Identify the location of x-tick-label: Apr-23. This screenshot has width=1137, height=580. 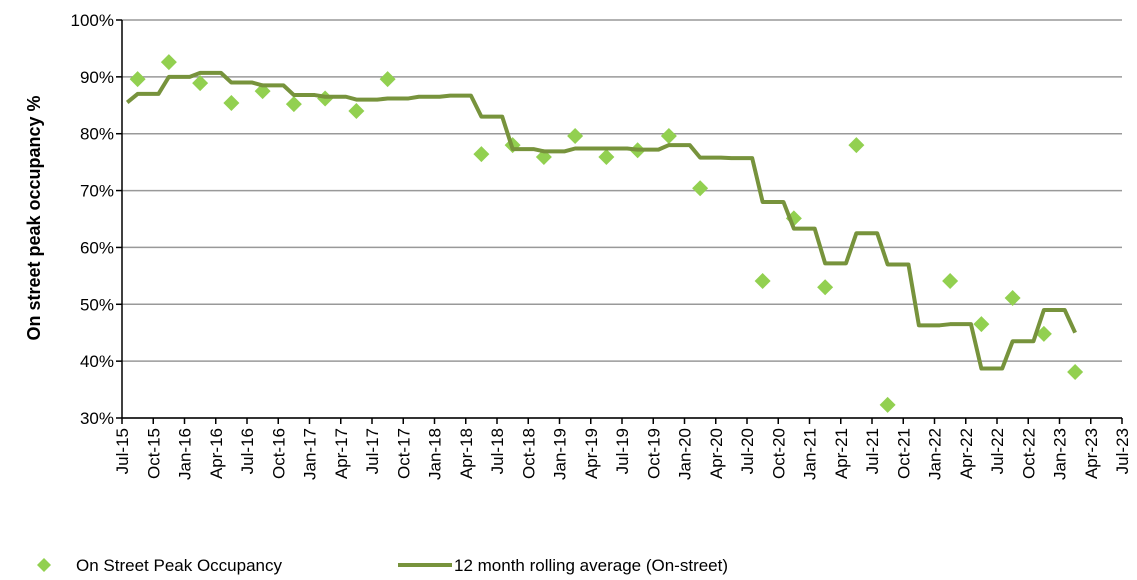
(1091, 453).